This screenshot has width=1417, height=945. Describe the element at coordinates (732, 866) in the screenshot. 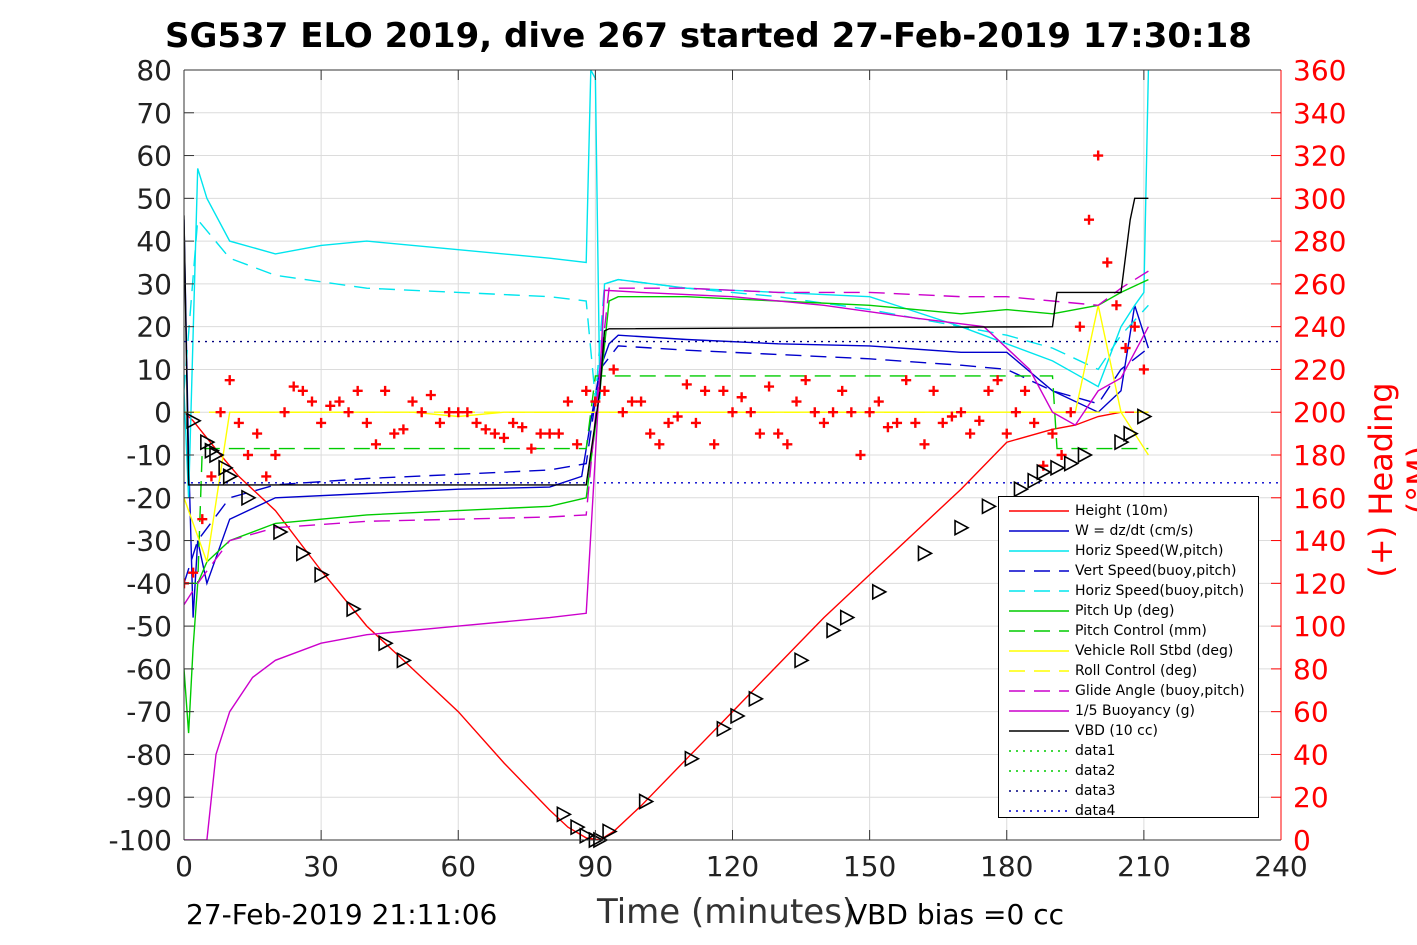

I see `x-tick-label: 120` at that location.